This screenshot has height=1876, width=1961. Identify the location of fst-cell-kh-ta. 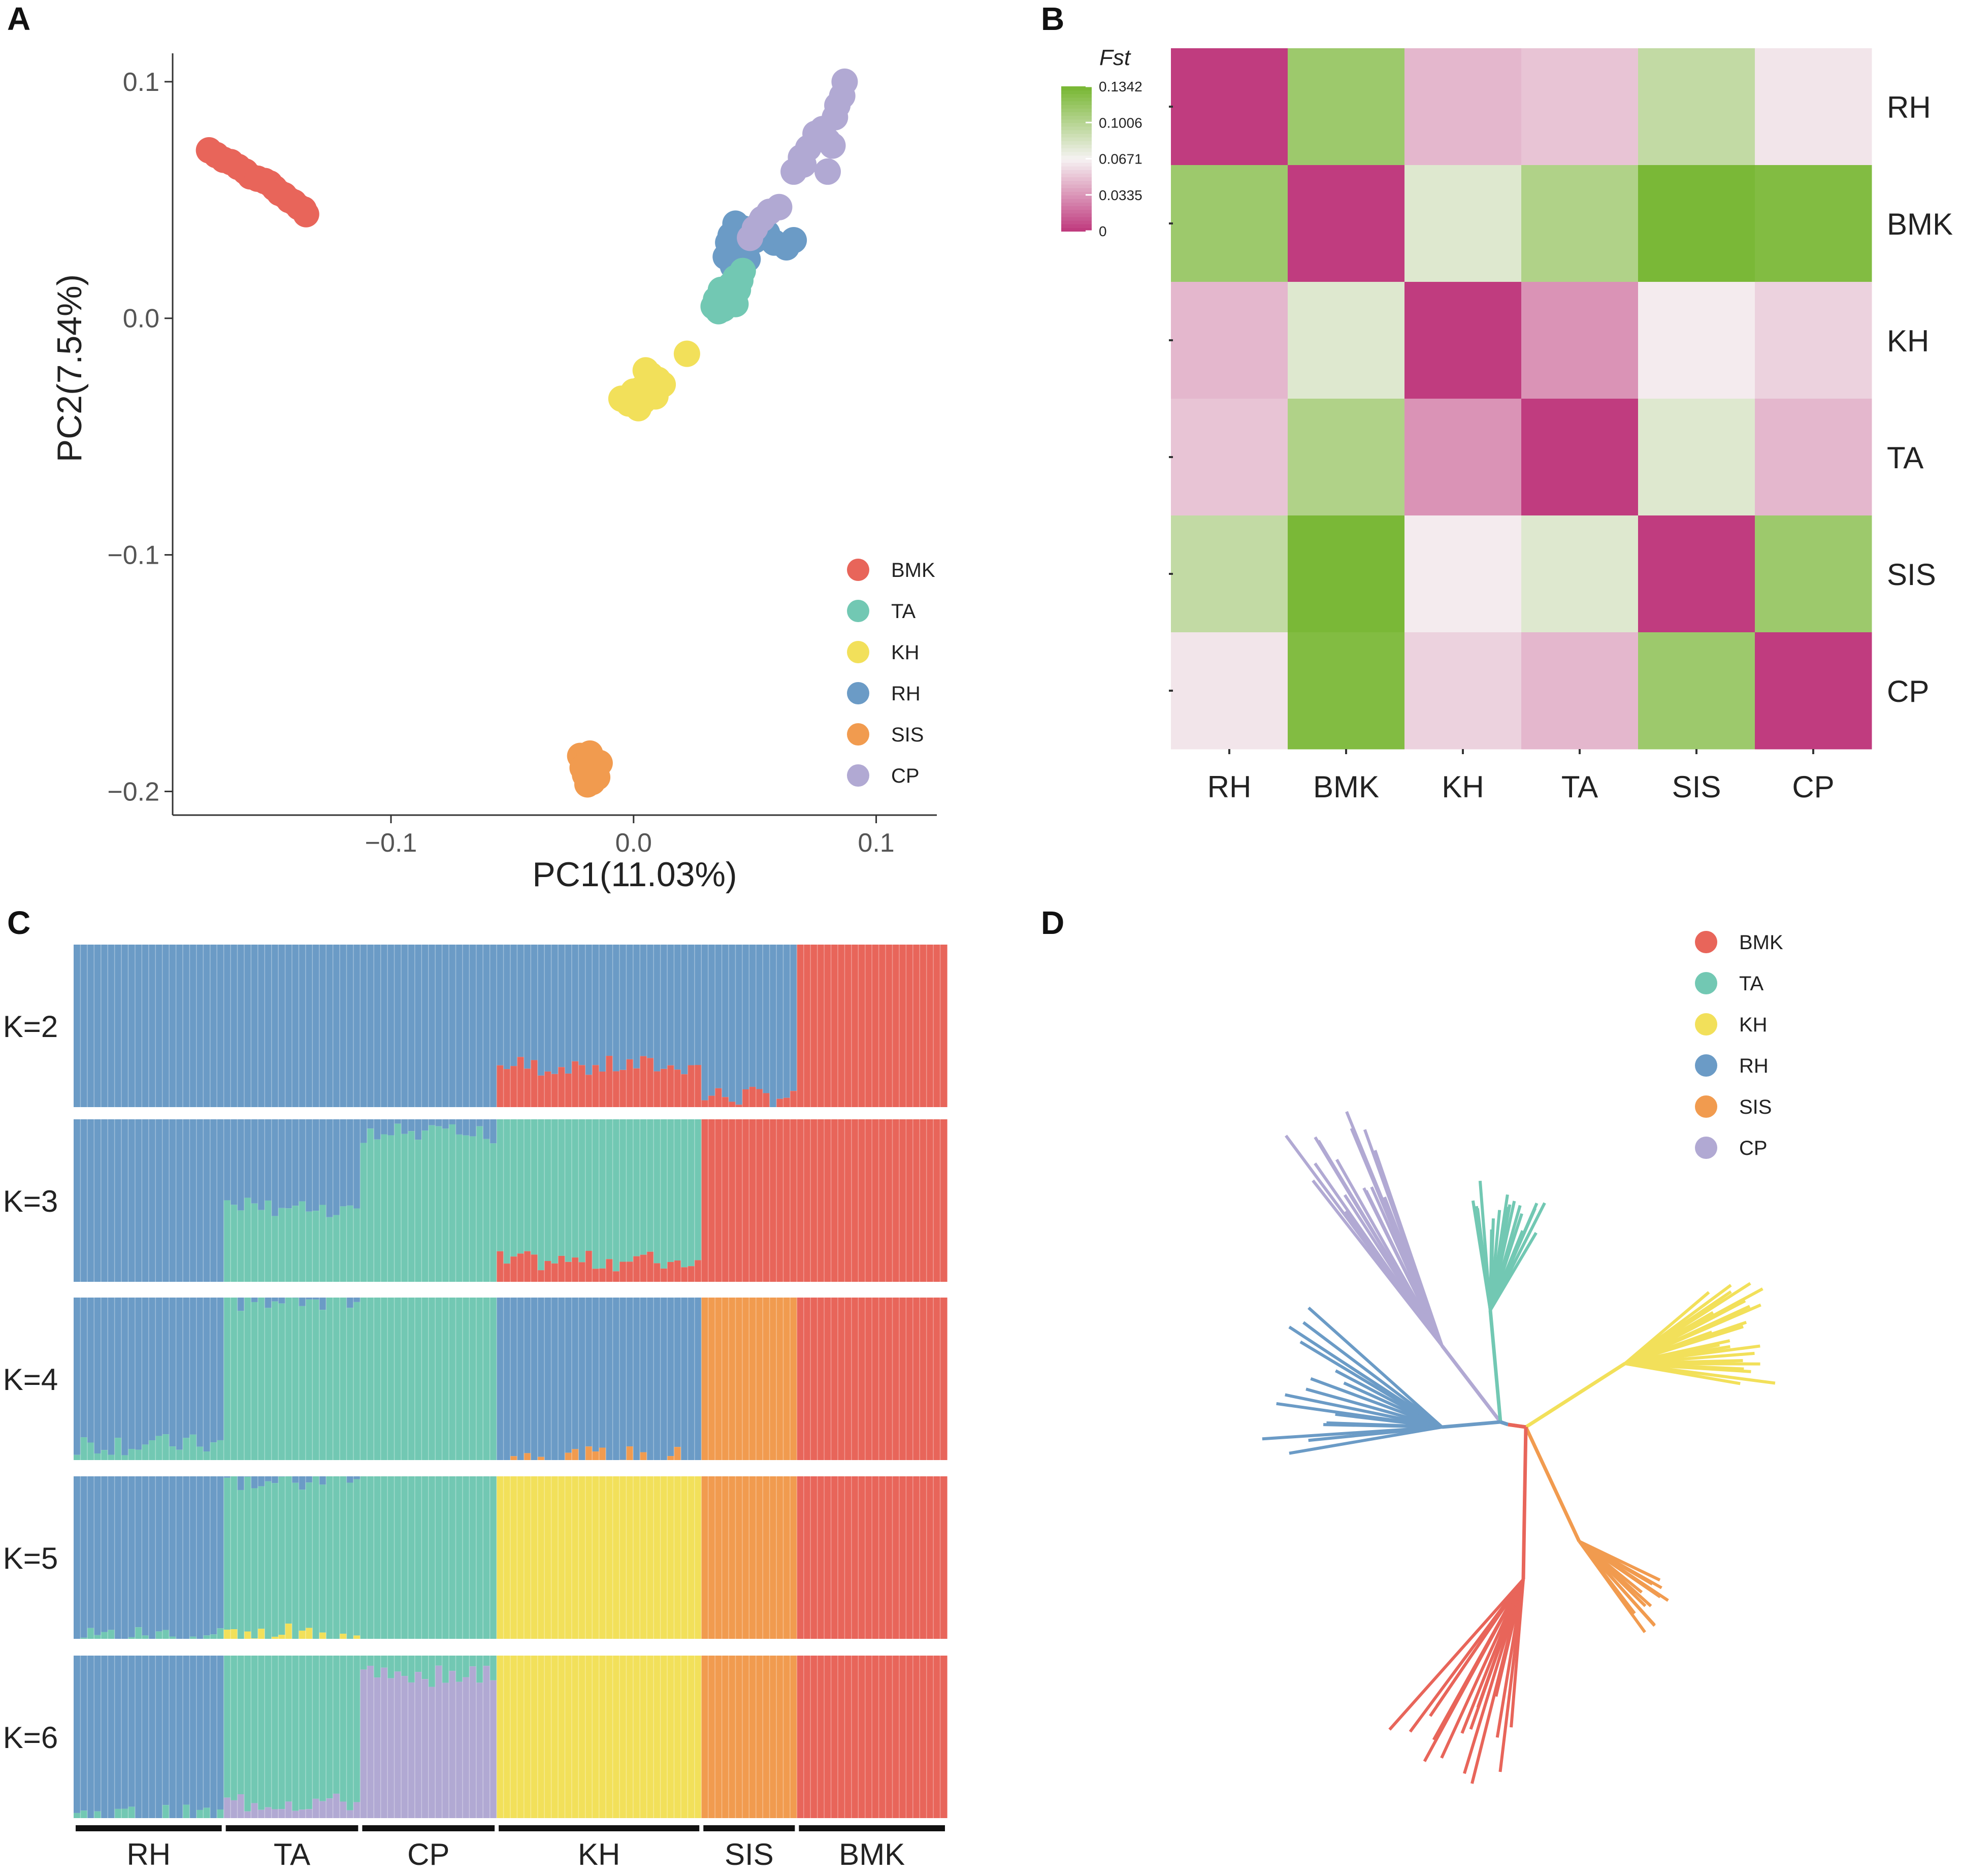
(1580, 340).